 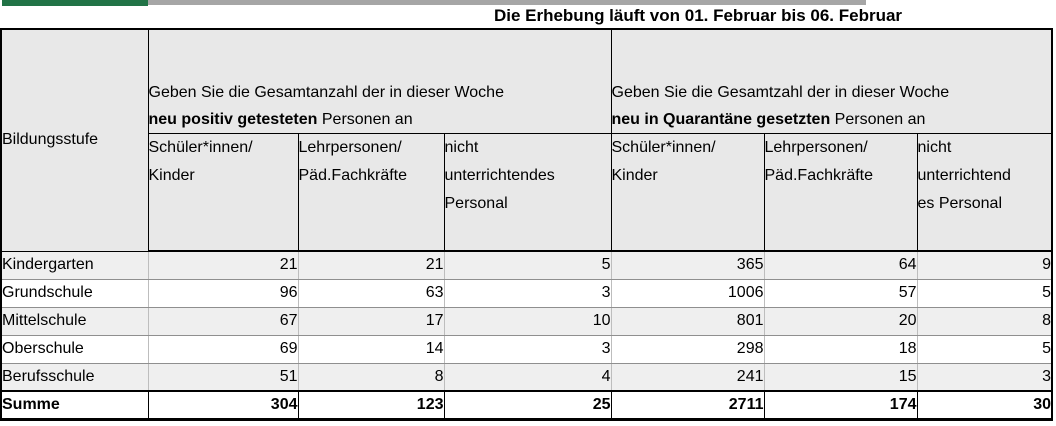 What do you see at coordinates (841, 265) in the screenshot?
I see `value-cell: 64` at bounding box center [841, 265].